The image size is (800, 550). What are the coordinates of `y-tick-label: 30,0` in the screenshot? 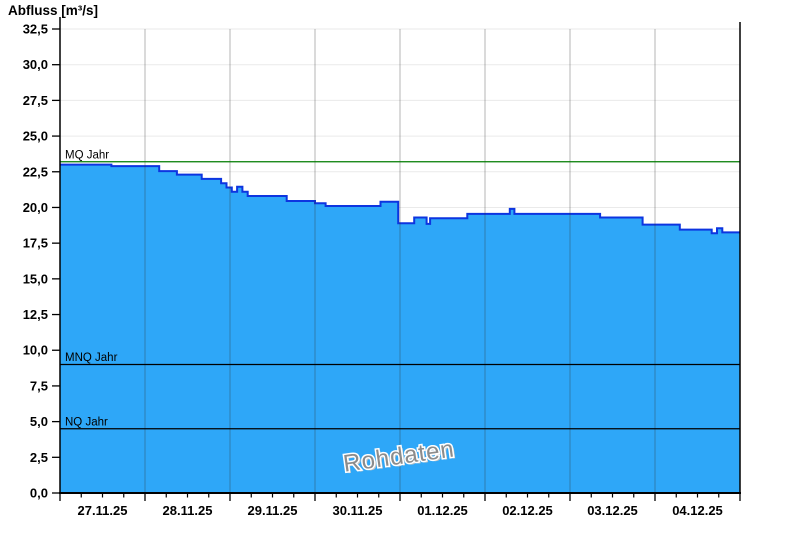 It's located at (35, 64).